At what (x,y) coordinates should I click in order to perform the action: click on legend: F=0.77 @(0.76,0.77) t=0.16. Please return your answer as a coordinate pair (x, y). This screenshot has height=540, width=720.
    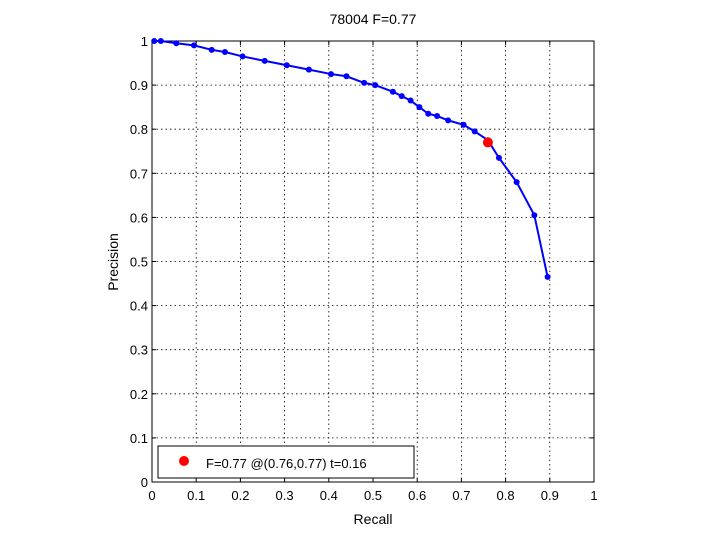
    Looking at the image, I should click on (286, 462).